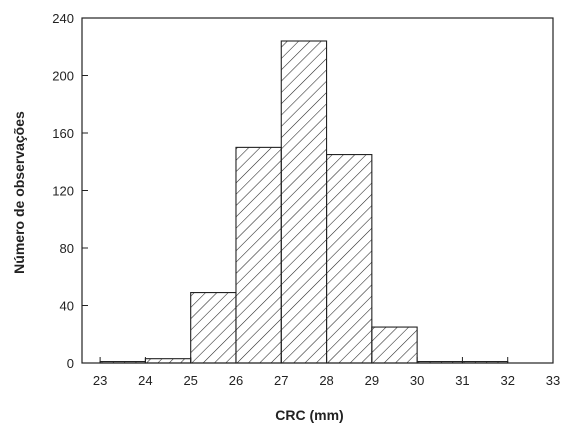 The width and height of the screenshot is (564, 428). What do you see at coordinates (67, 248) in the screenshot?
I see `y-tick-label: 80` at bounding box center [67, 248].